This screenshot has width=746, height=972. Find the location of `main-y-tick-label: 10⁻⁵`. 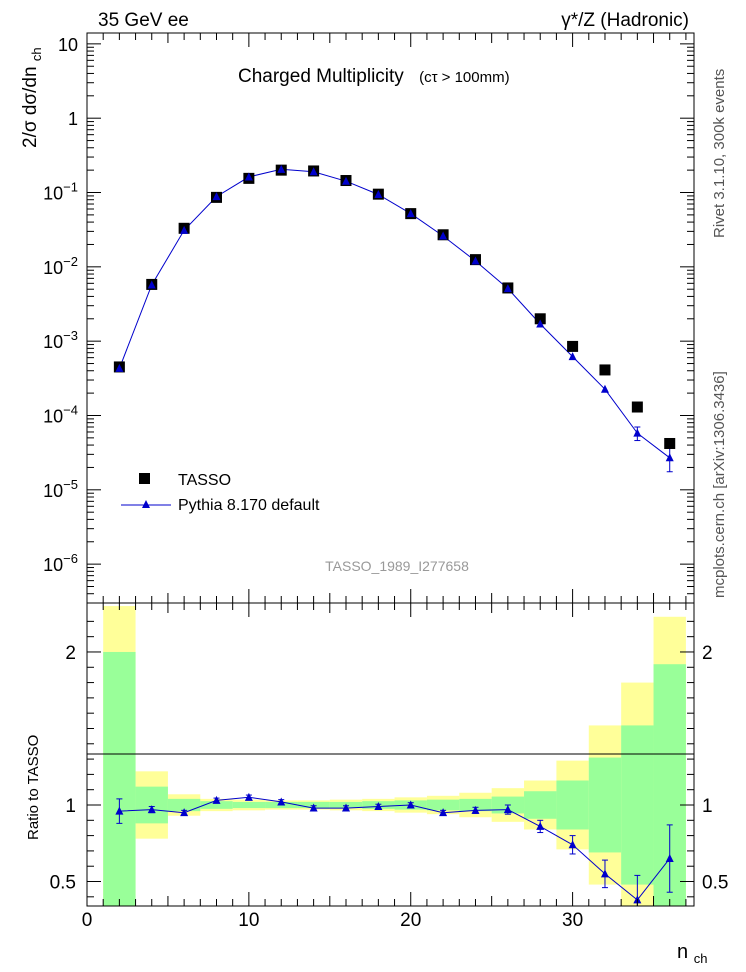

main-y-tick-label: 10⁻⁵ is located at coordinates (60, 489).